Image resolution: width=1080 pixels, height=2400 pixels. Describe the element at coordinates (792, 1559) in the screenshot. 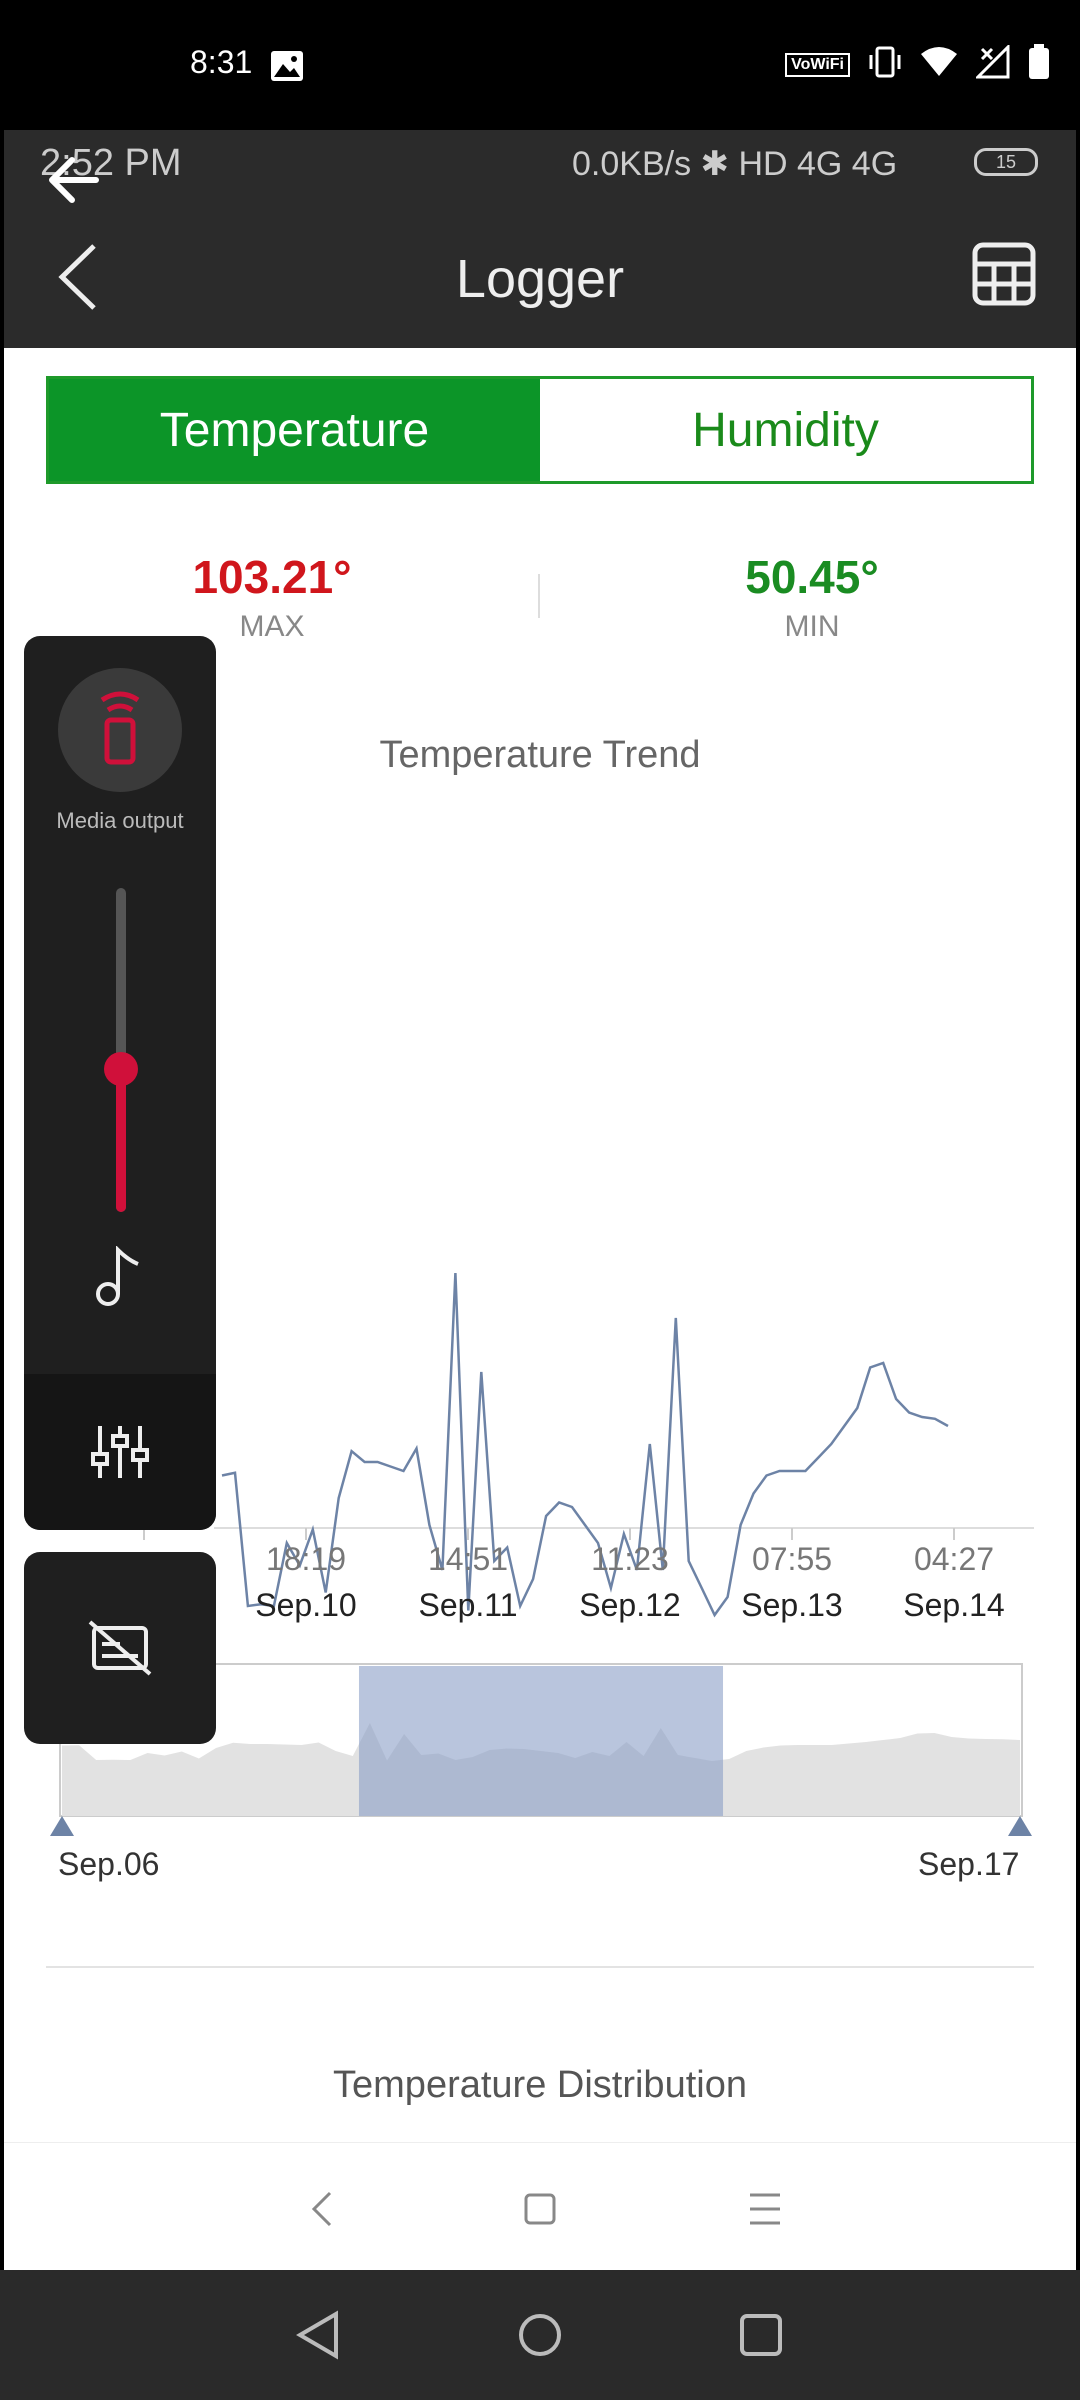

I see `x-tick-time-label: 07:55` at that location.